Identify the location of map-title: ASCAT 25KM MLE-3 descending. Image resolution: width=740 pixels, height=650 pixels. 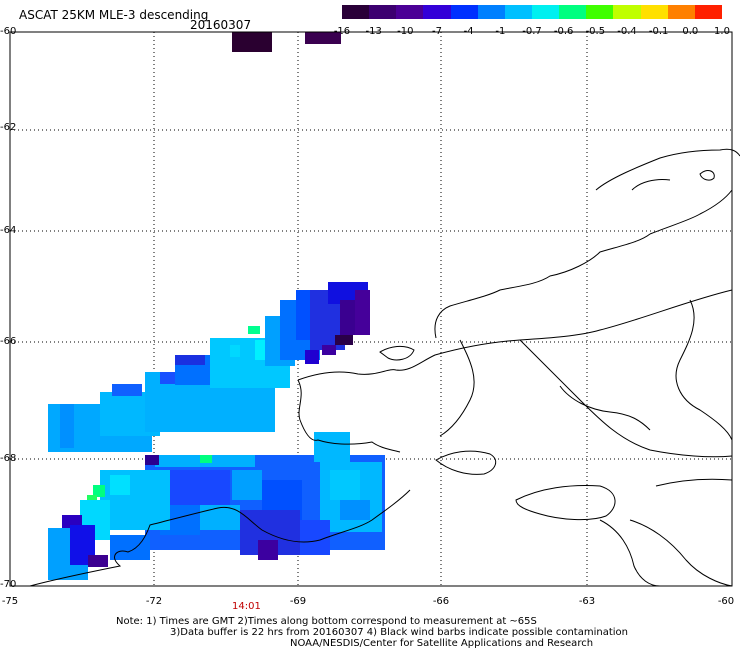
(114, 15).